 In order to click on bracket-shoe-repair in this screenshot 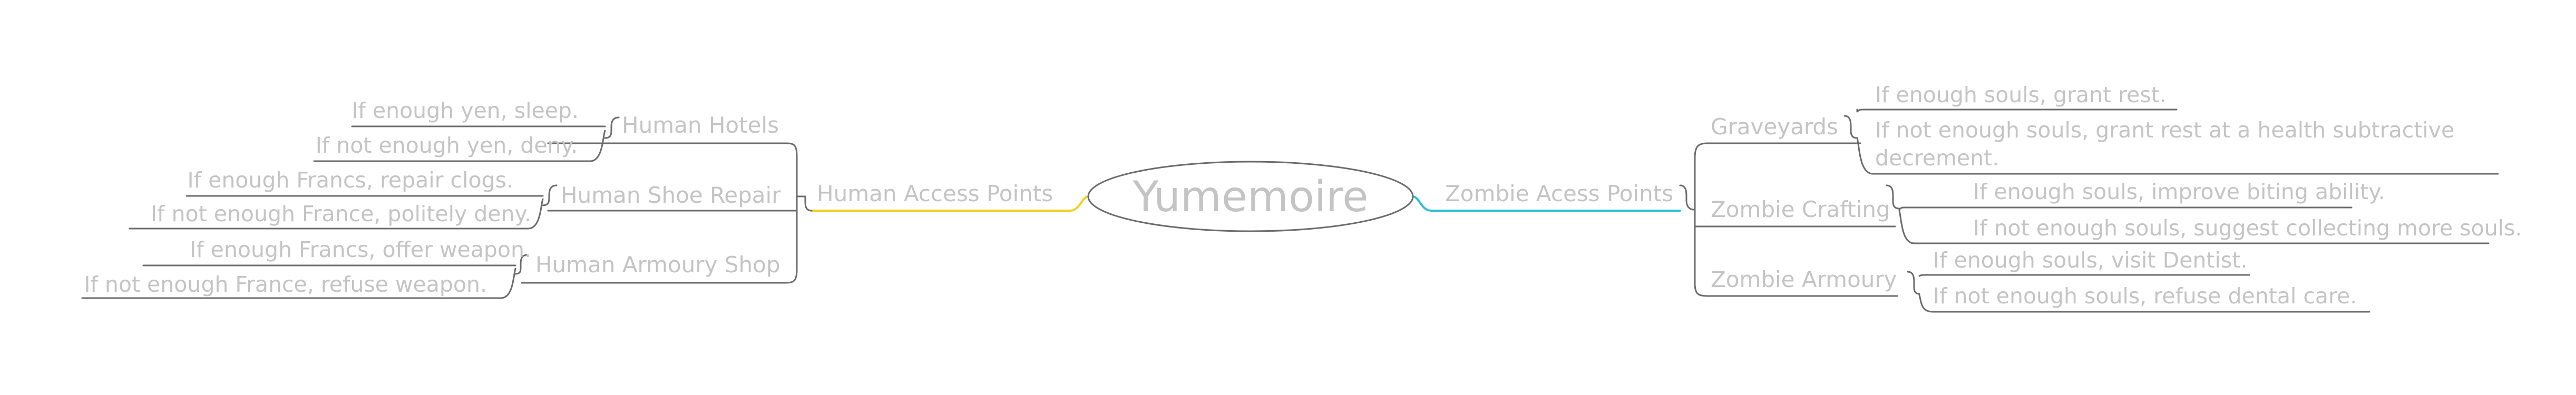, I will do `click(550, 195)`.